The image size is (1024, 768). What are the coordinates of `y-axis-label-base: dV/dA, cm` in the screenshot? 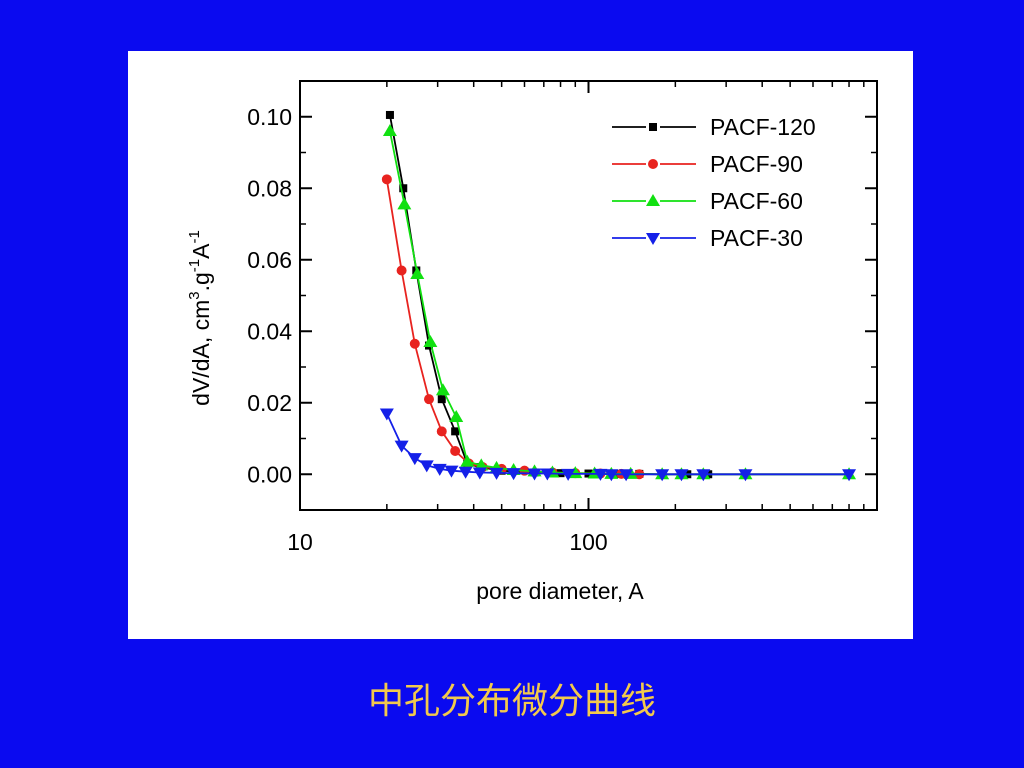 It's located at (201, 353).